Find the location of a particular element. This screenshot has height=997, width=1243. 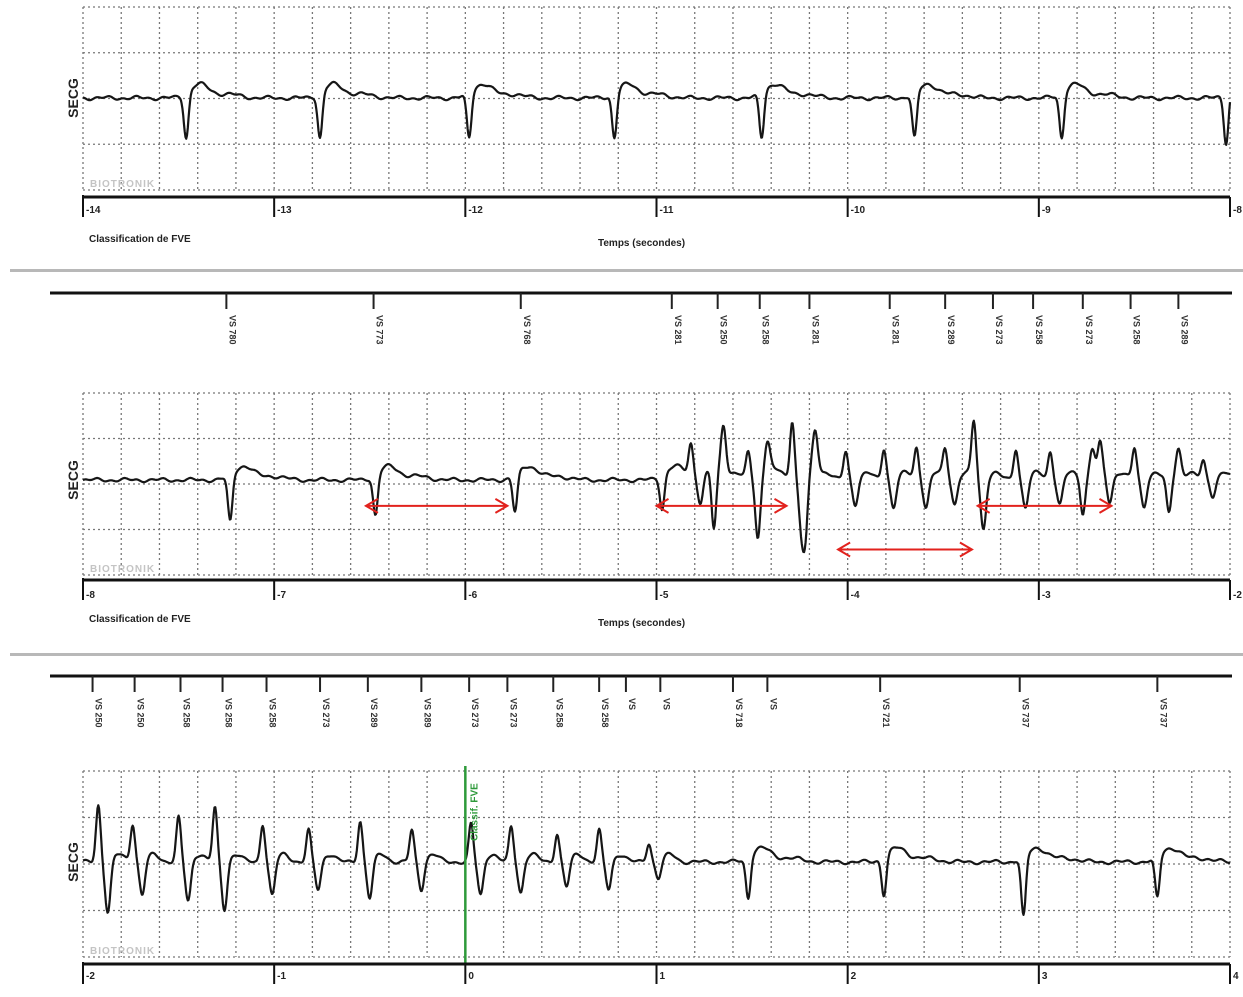

axis-tick-label: -14 is located at coordinates (93, 210).